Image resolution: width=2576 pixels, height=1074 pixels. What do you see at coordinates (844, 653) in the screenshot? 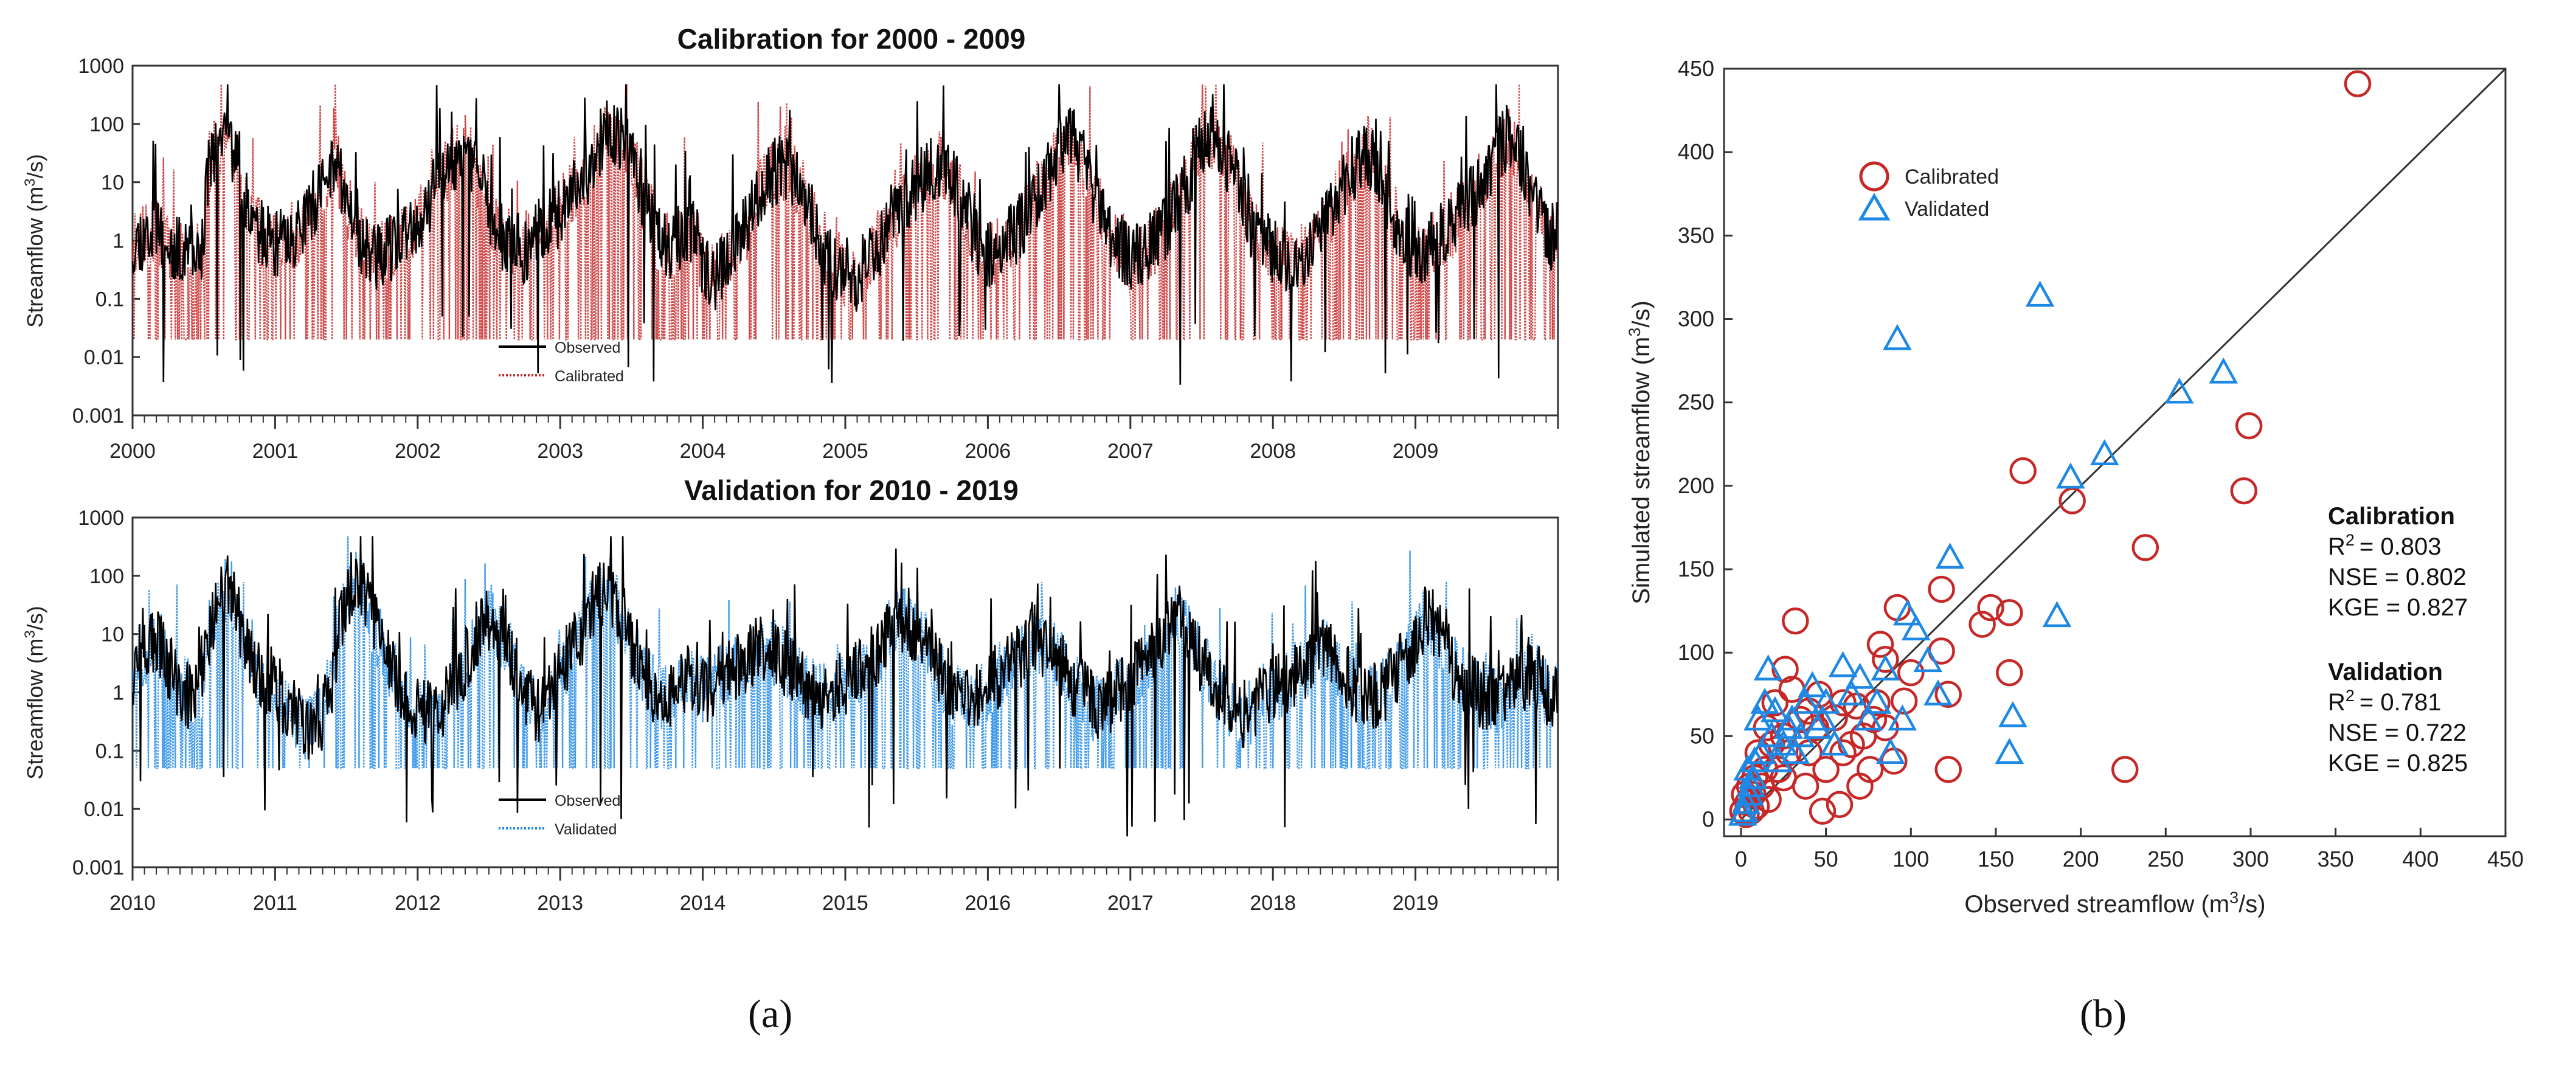
I see `validation-series-validated` at bounding box center [844, 653].